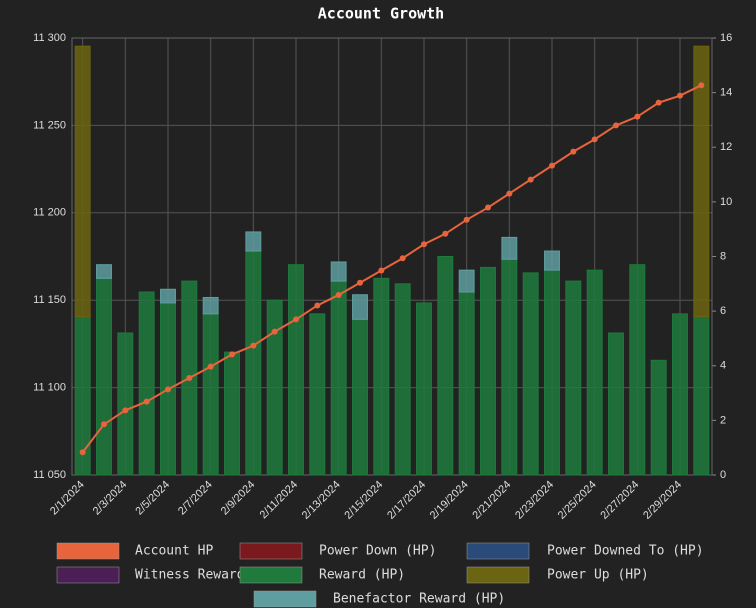 The image size is (756, 608). I want to click on x-tick-label: 2/3/2024, so click(110, 498).